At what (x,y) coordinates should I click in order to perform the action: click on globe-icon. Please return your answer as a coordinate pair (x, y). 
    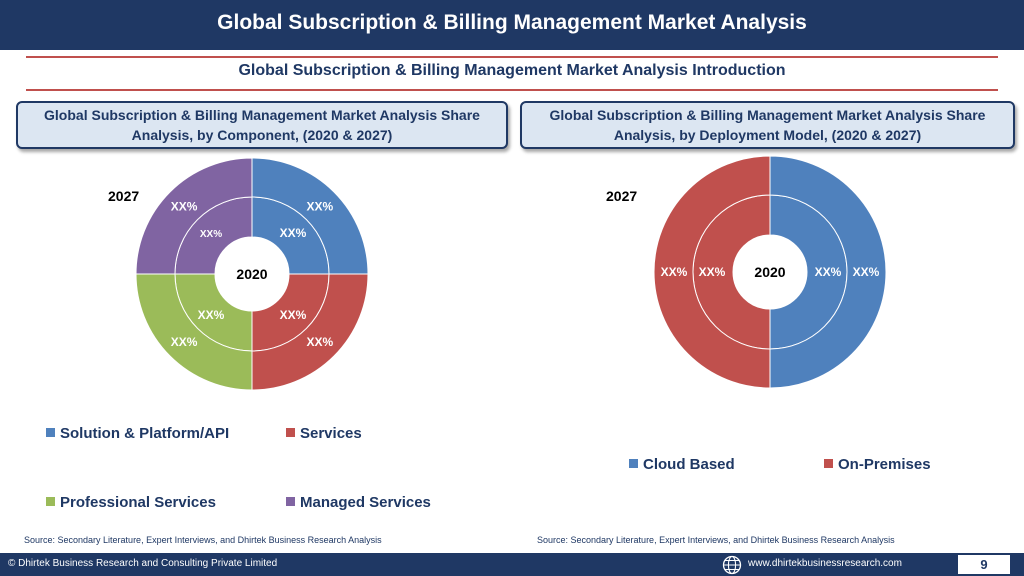
    Looking at the image, I should click on (732, 565).